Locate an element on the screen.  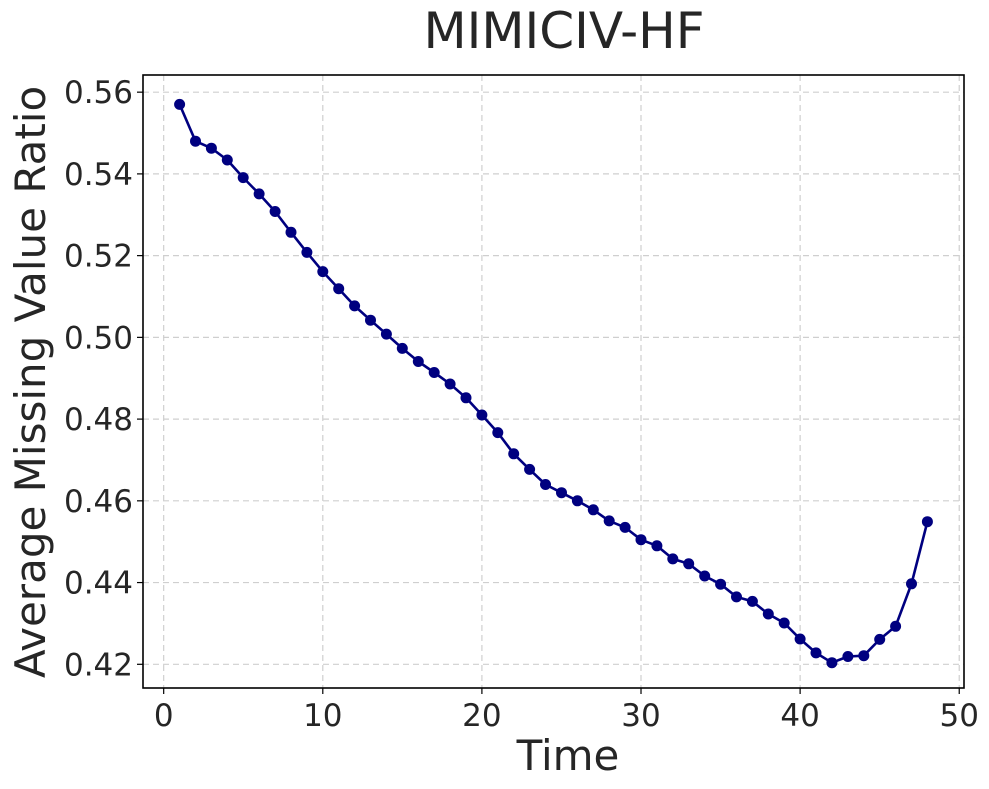
y-tick-label: 0.50 is located at coordinates (98, 338).